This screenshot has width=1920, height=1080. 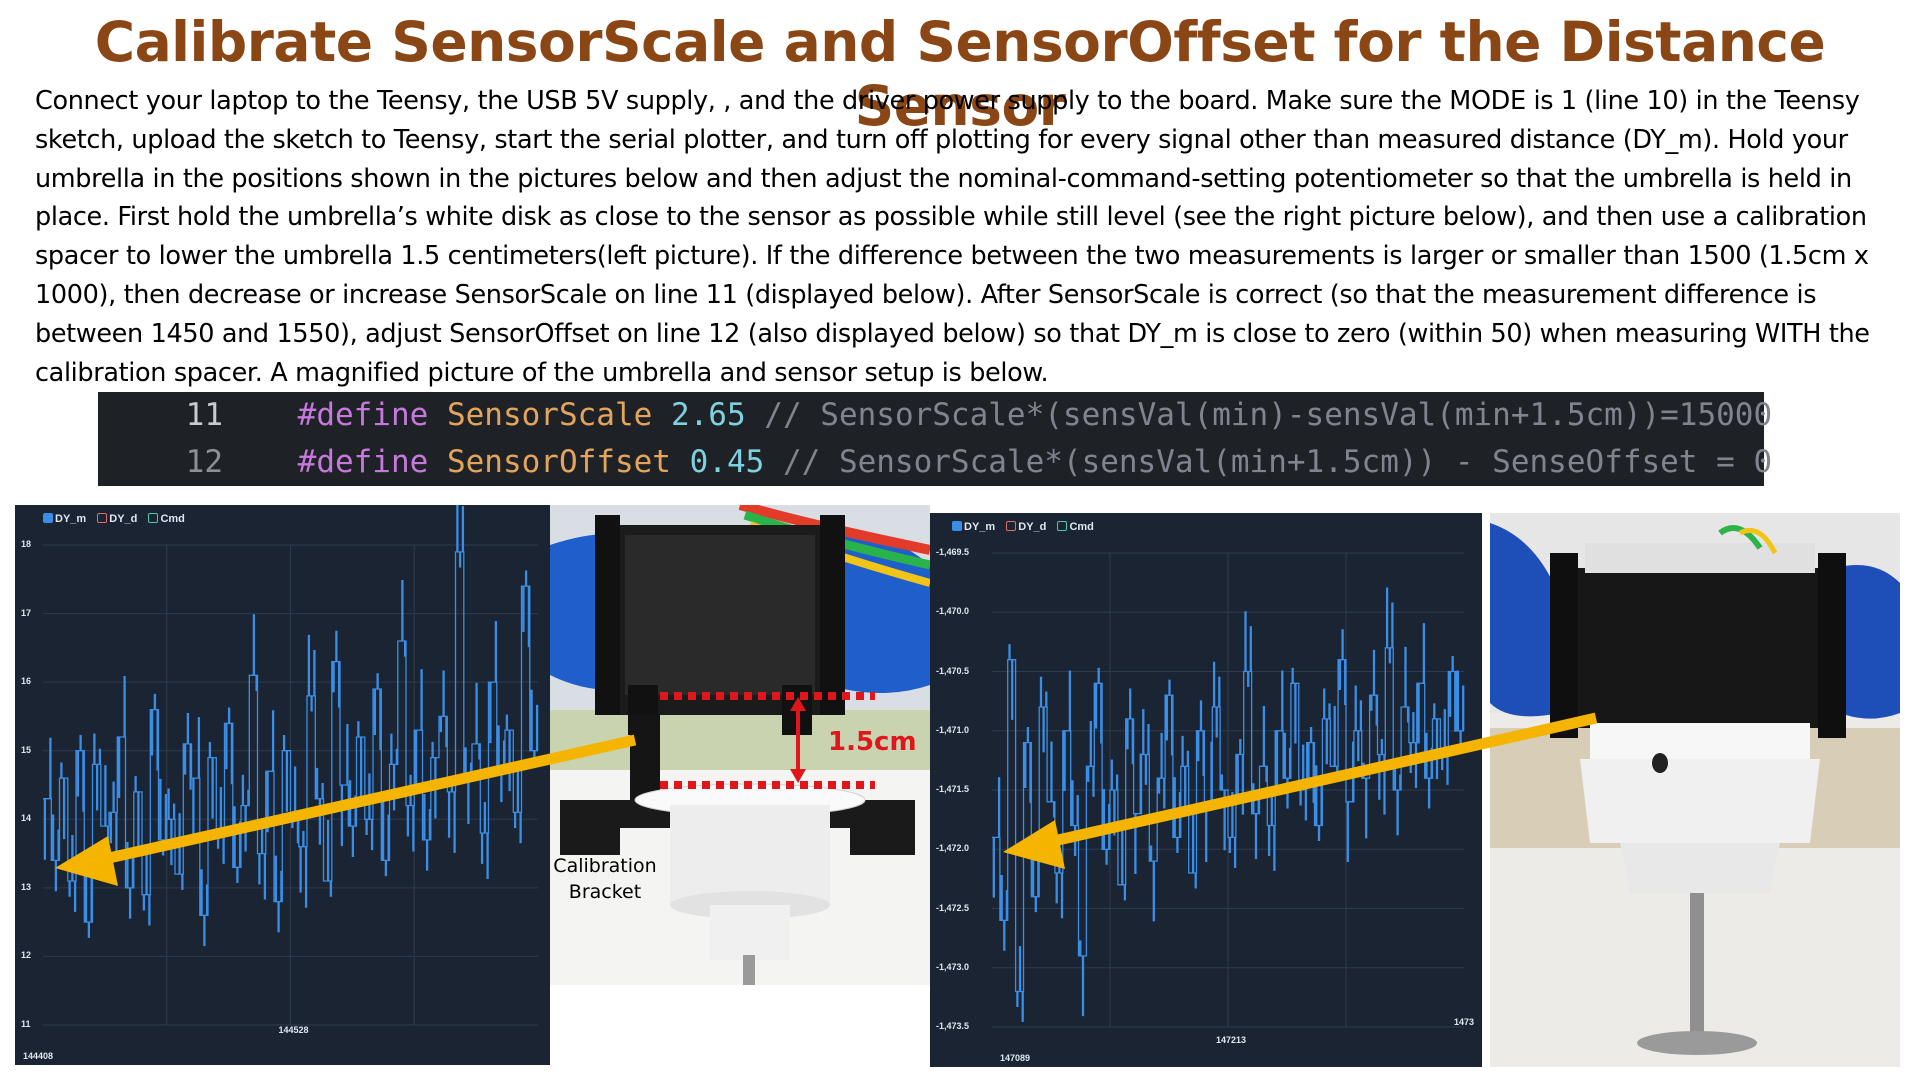 I want to click on caption-line-1: Calibration, so click(x=605, y=866).